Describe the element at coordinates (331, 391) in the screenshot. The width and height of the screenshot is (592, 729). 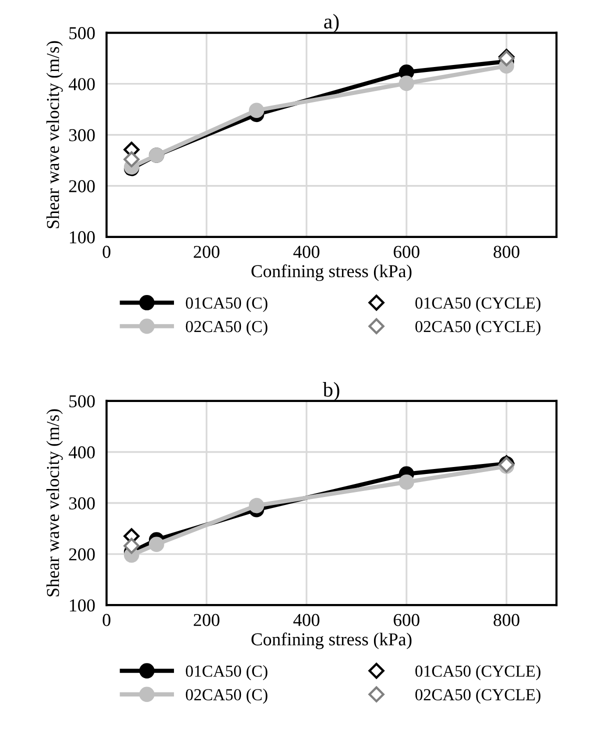
I see `chart-title: b)` at that location.